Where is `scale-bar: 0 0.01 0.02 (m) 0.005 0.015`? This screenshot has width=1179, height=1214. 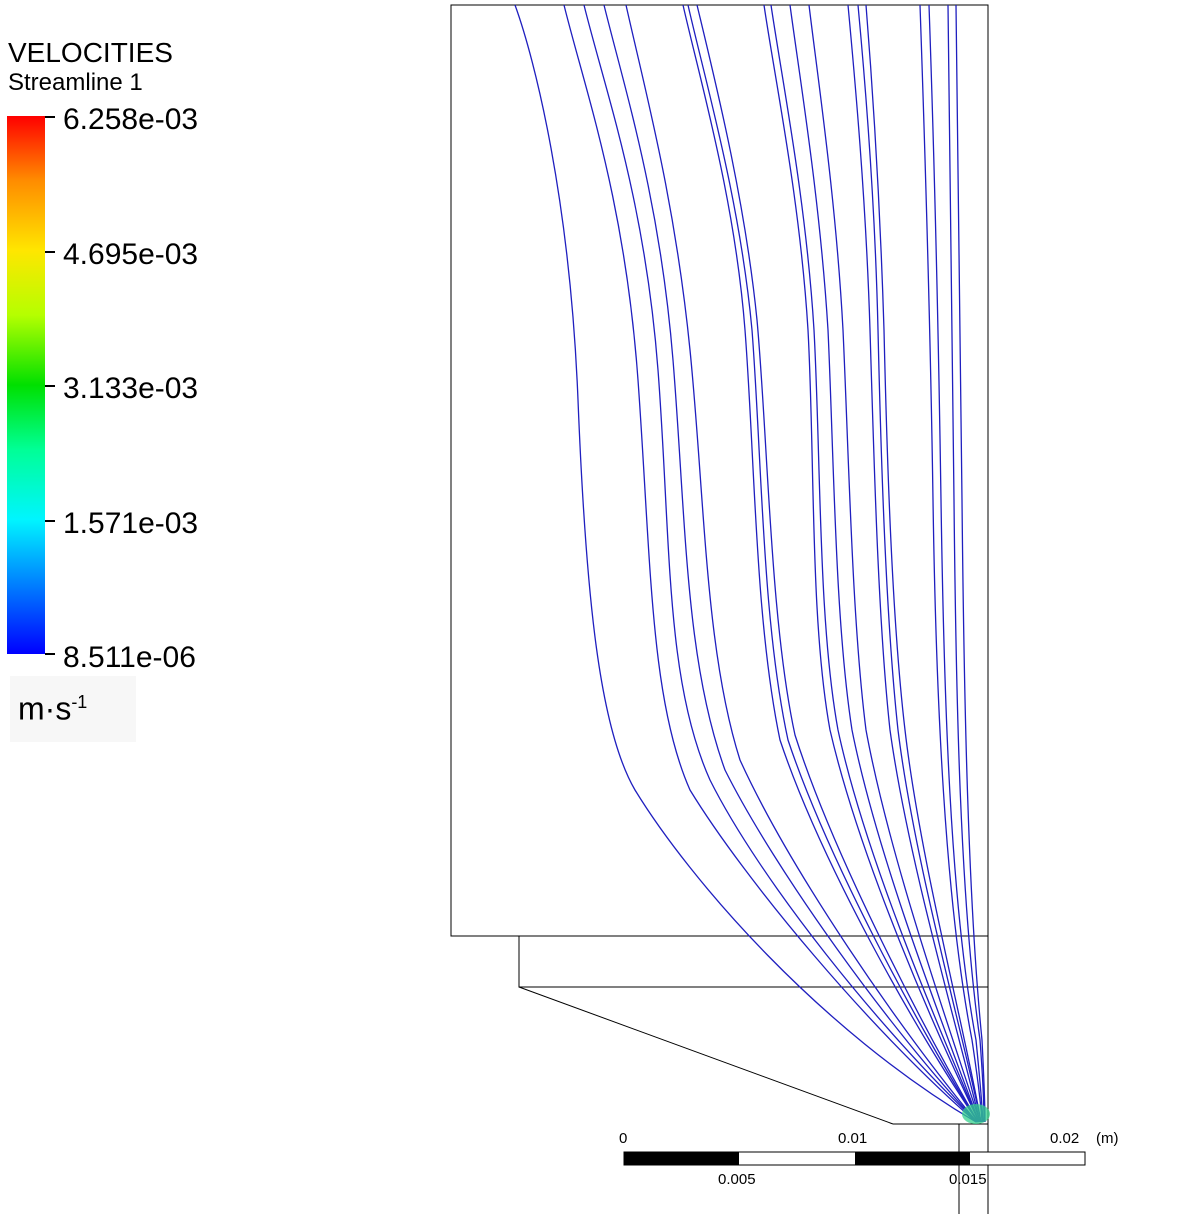
scale-bar: 0 0.01 0.02 (m) 0.005 0.015 is located at coordinates (869, 1159).